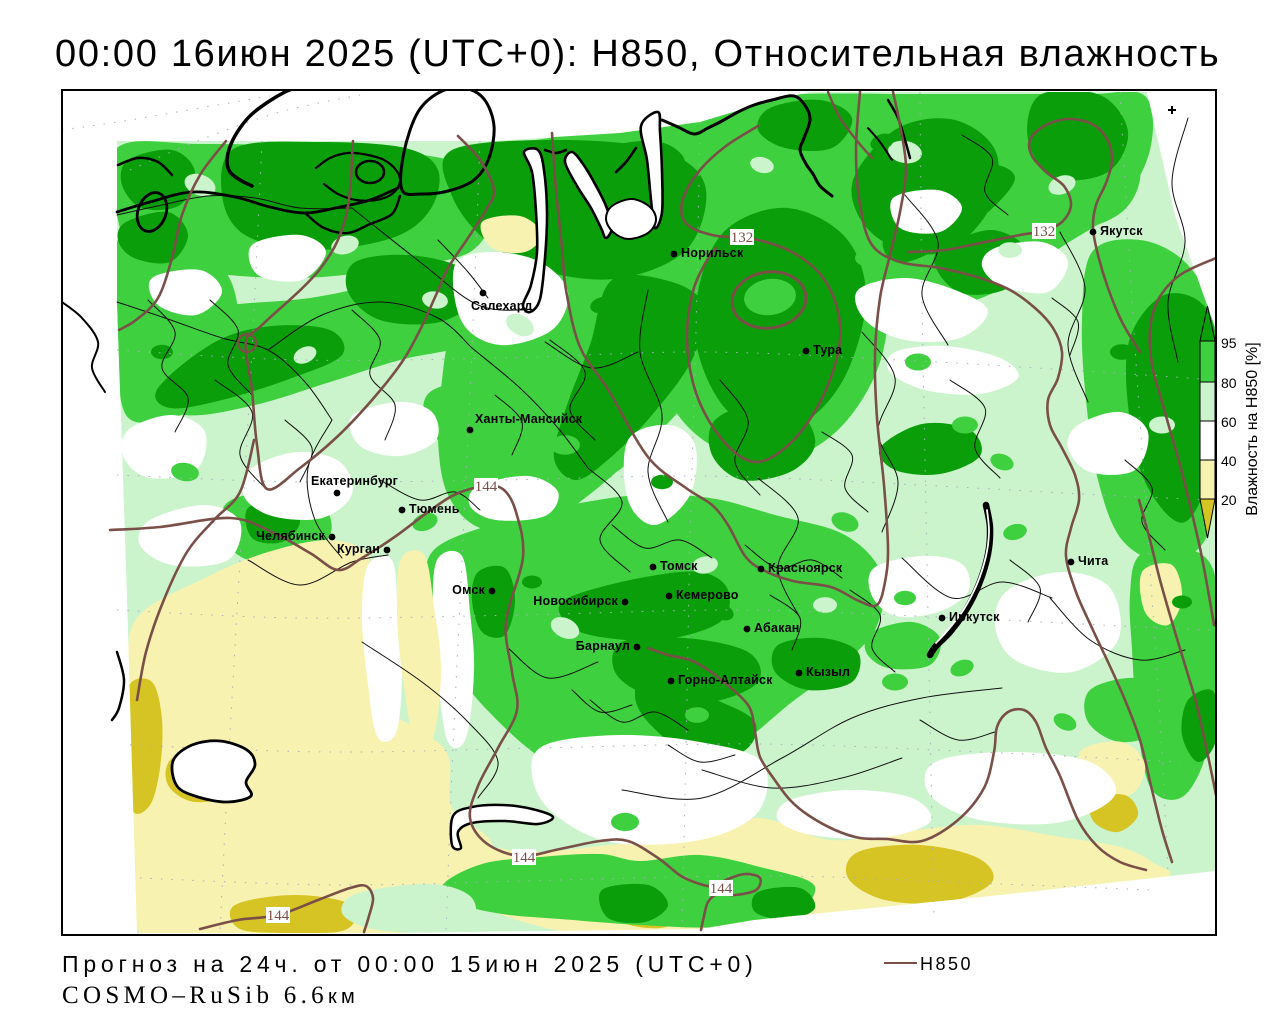 The height and width of the screenshot is (1024, 1280). I want to click on svg-text: Курган, so click(358, 549).